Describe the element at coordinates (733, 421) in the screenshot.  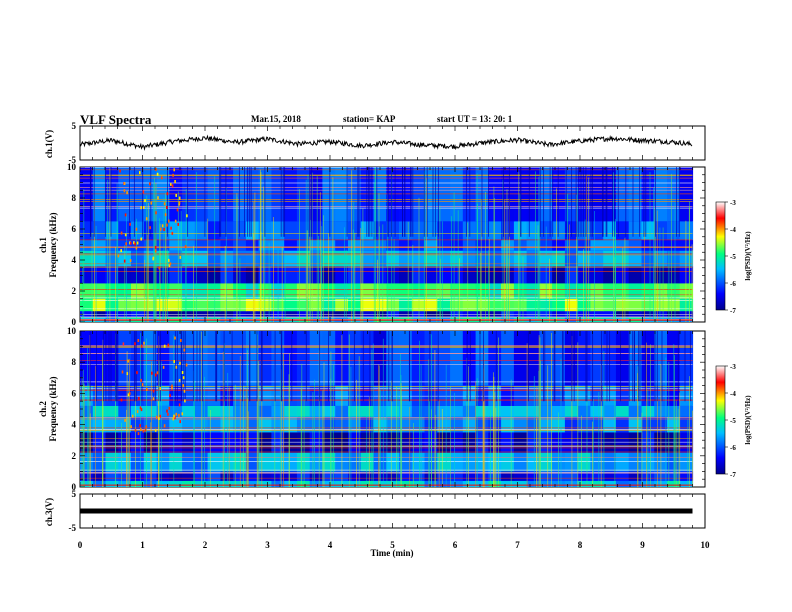
I see `colorbar-tick-label: -5` at that location.